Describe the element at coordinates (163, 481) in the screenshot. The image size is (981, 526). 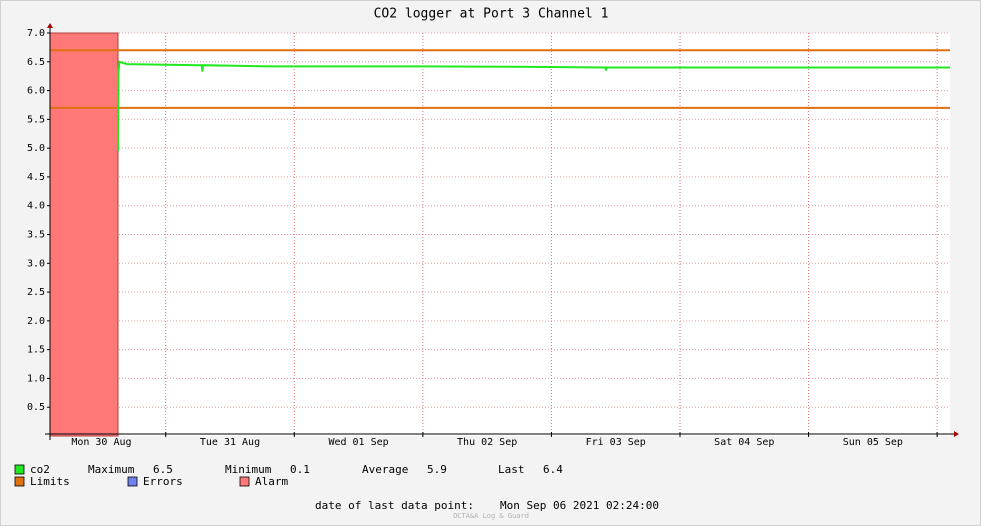
I see `legend-label: Errors` at that location.